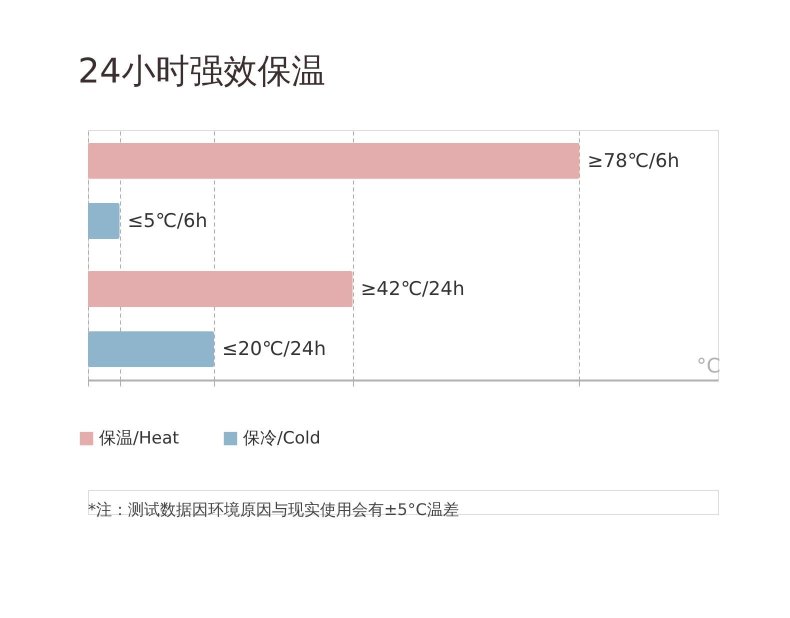 This screenshot has width=790, height=618. I want to click on data-label: ≥42℃/24h, so click(412, 289).